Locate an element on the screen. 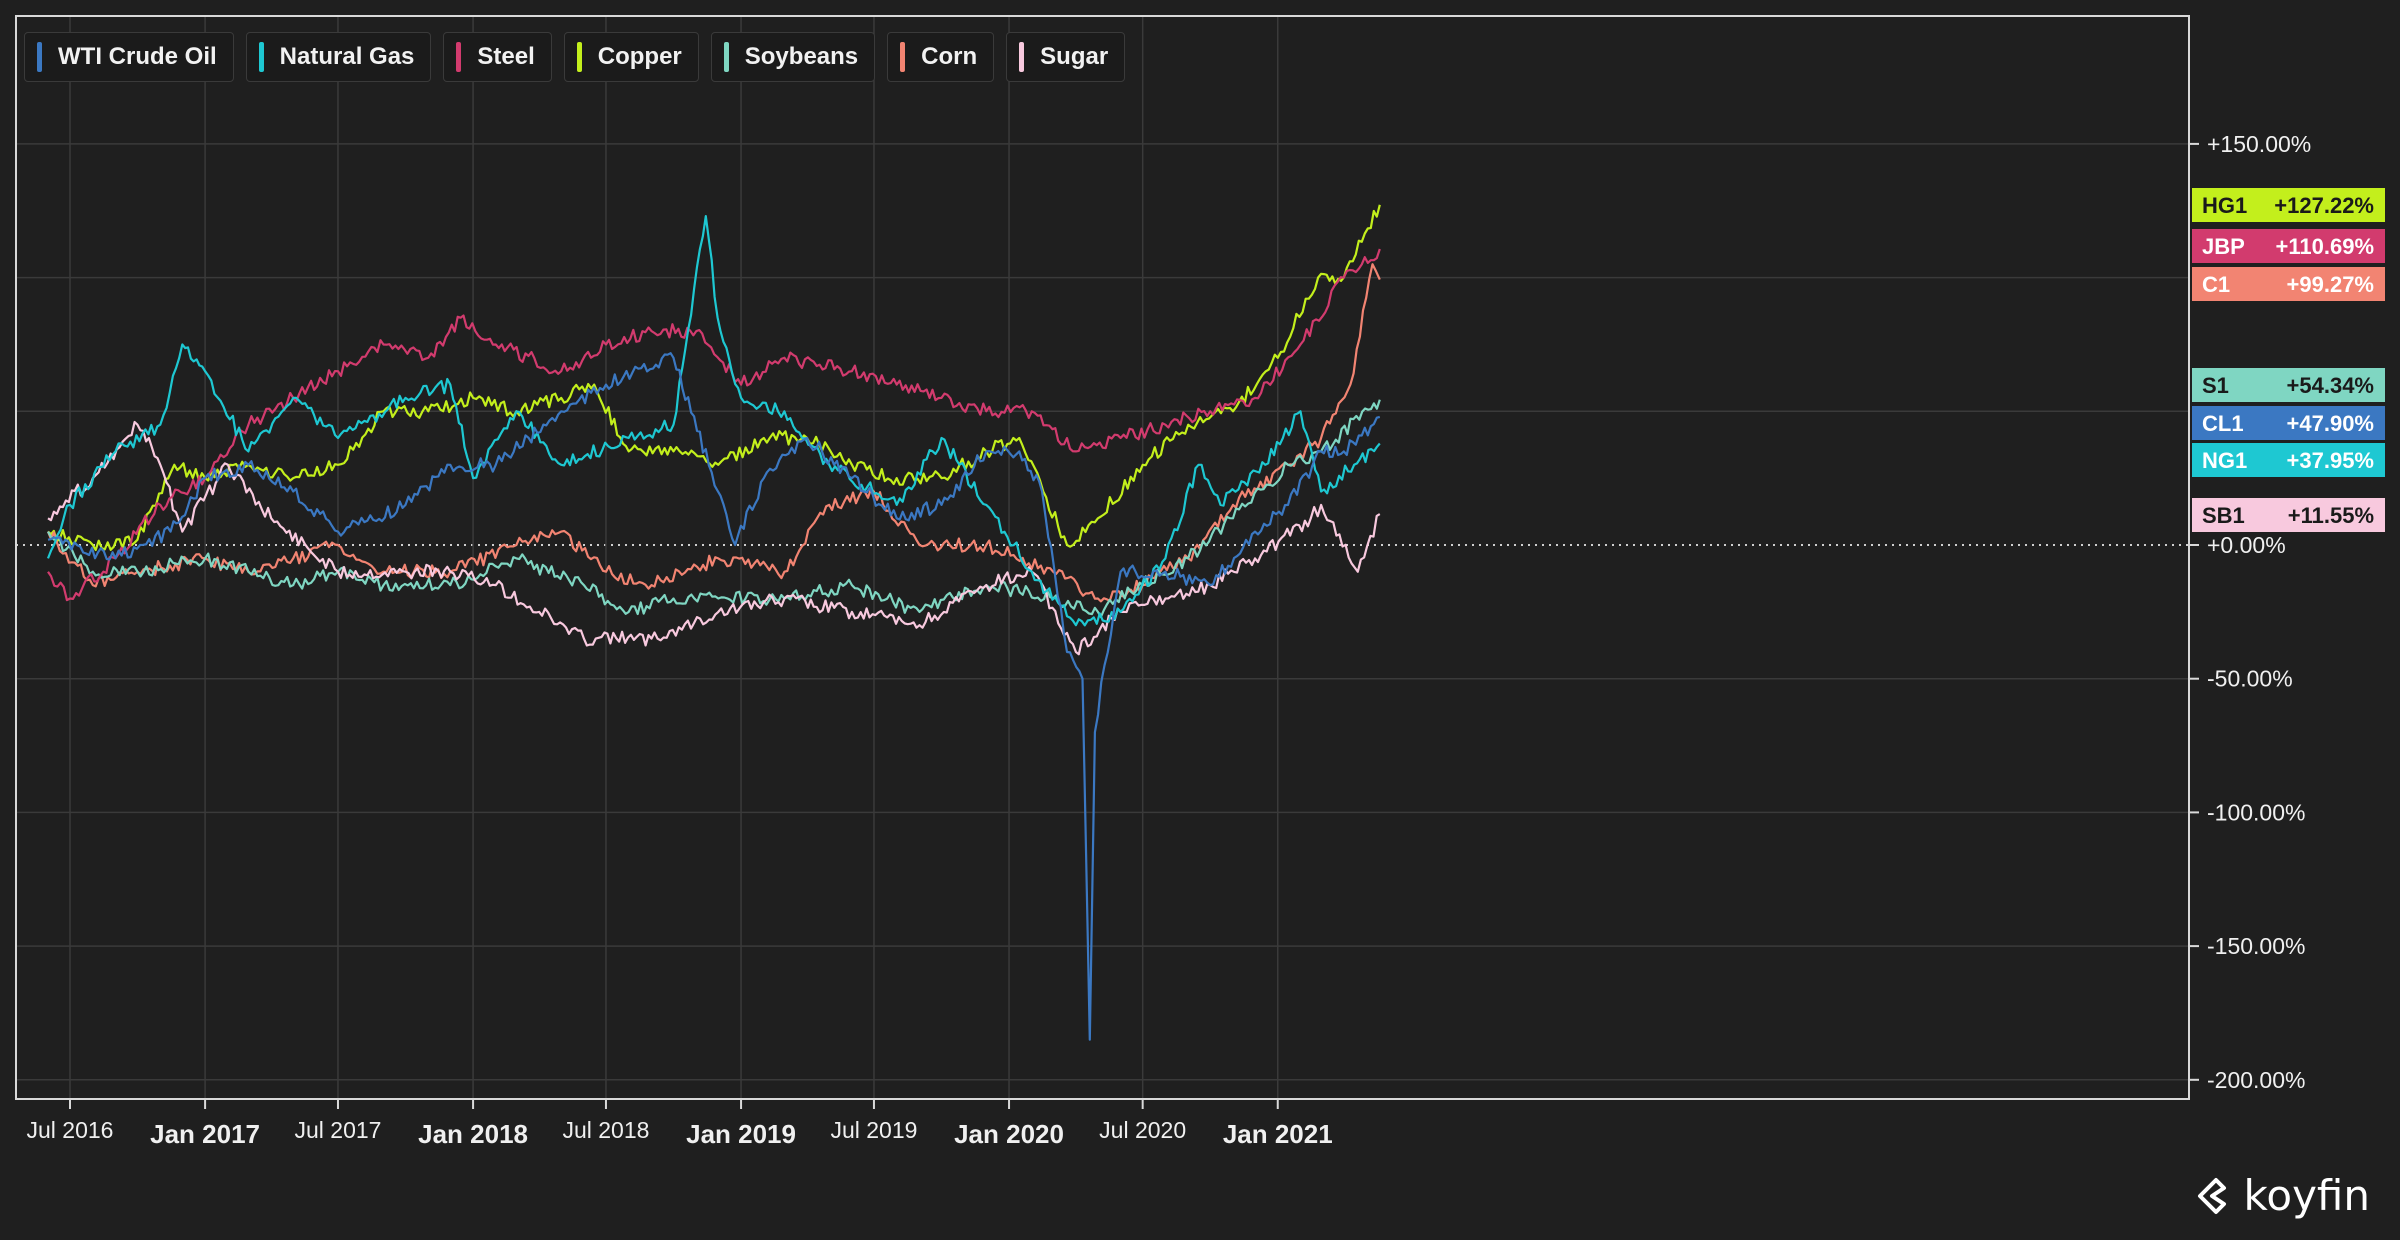 This screenshot has height=1240, width=2400. x-tick-label: Jan 2021 is located at coordinates (1278, 1134).